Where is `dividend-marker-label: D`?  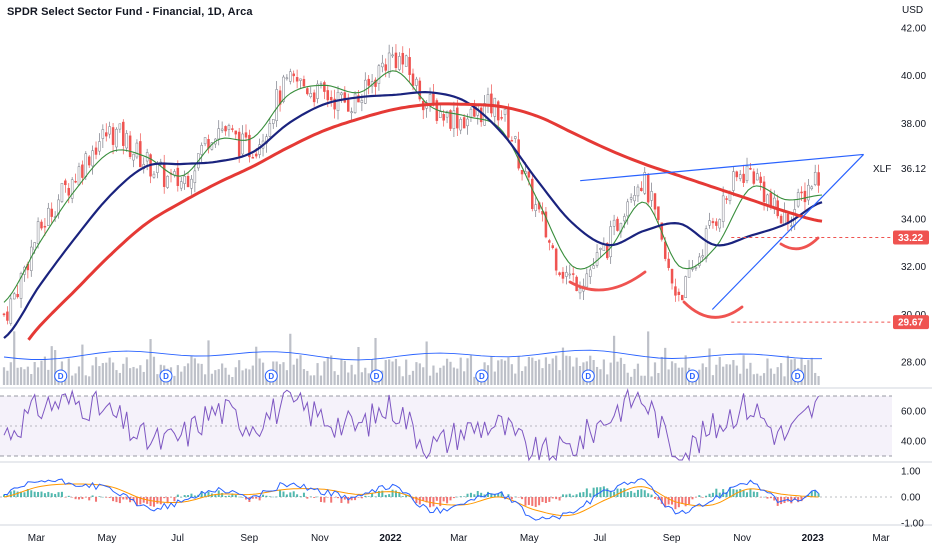 dividend-marker-label: D is located at coordinates (798, 376).